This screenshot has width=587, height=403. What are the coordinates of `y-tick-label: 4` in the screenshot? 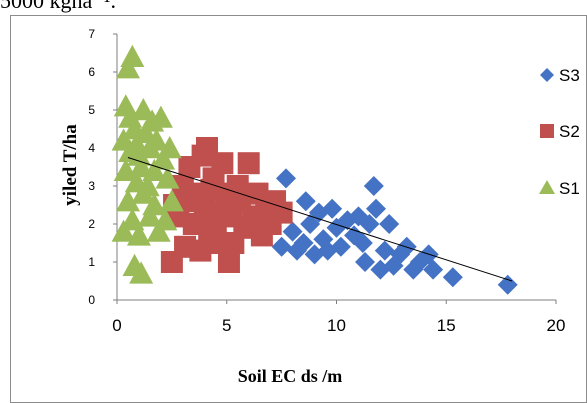 It's located at (91, 148).